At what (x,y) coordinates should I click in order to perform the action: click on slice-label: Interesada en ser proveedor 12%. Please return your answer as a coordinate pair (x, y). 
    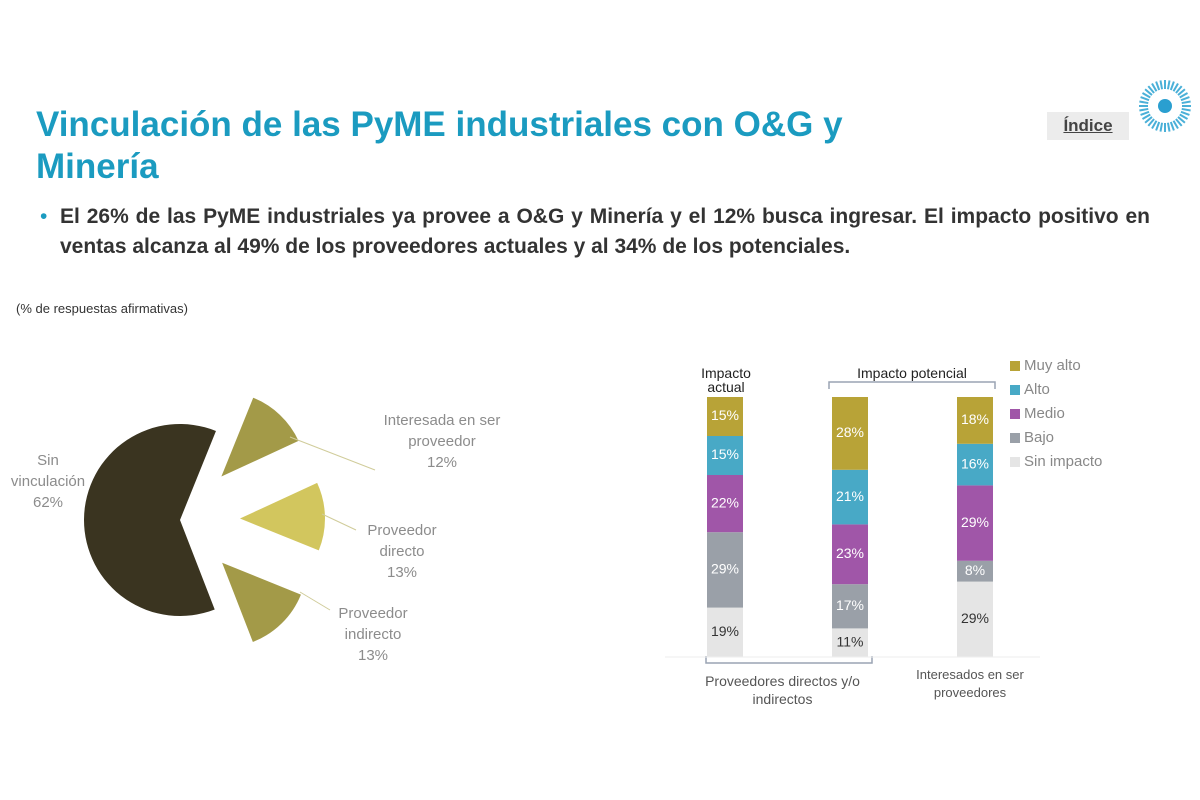
    Looking at the image, I should click on (442, 441).